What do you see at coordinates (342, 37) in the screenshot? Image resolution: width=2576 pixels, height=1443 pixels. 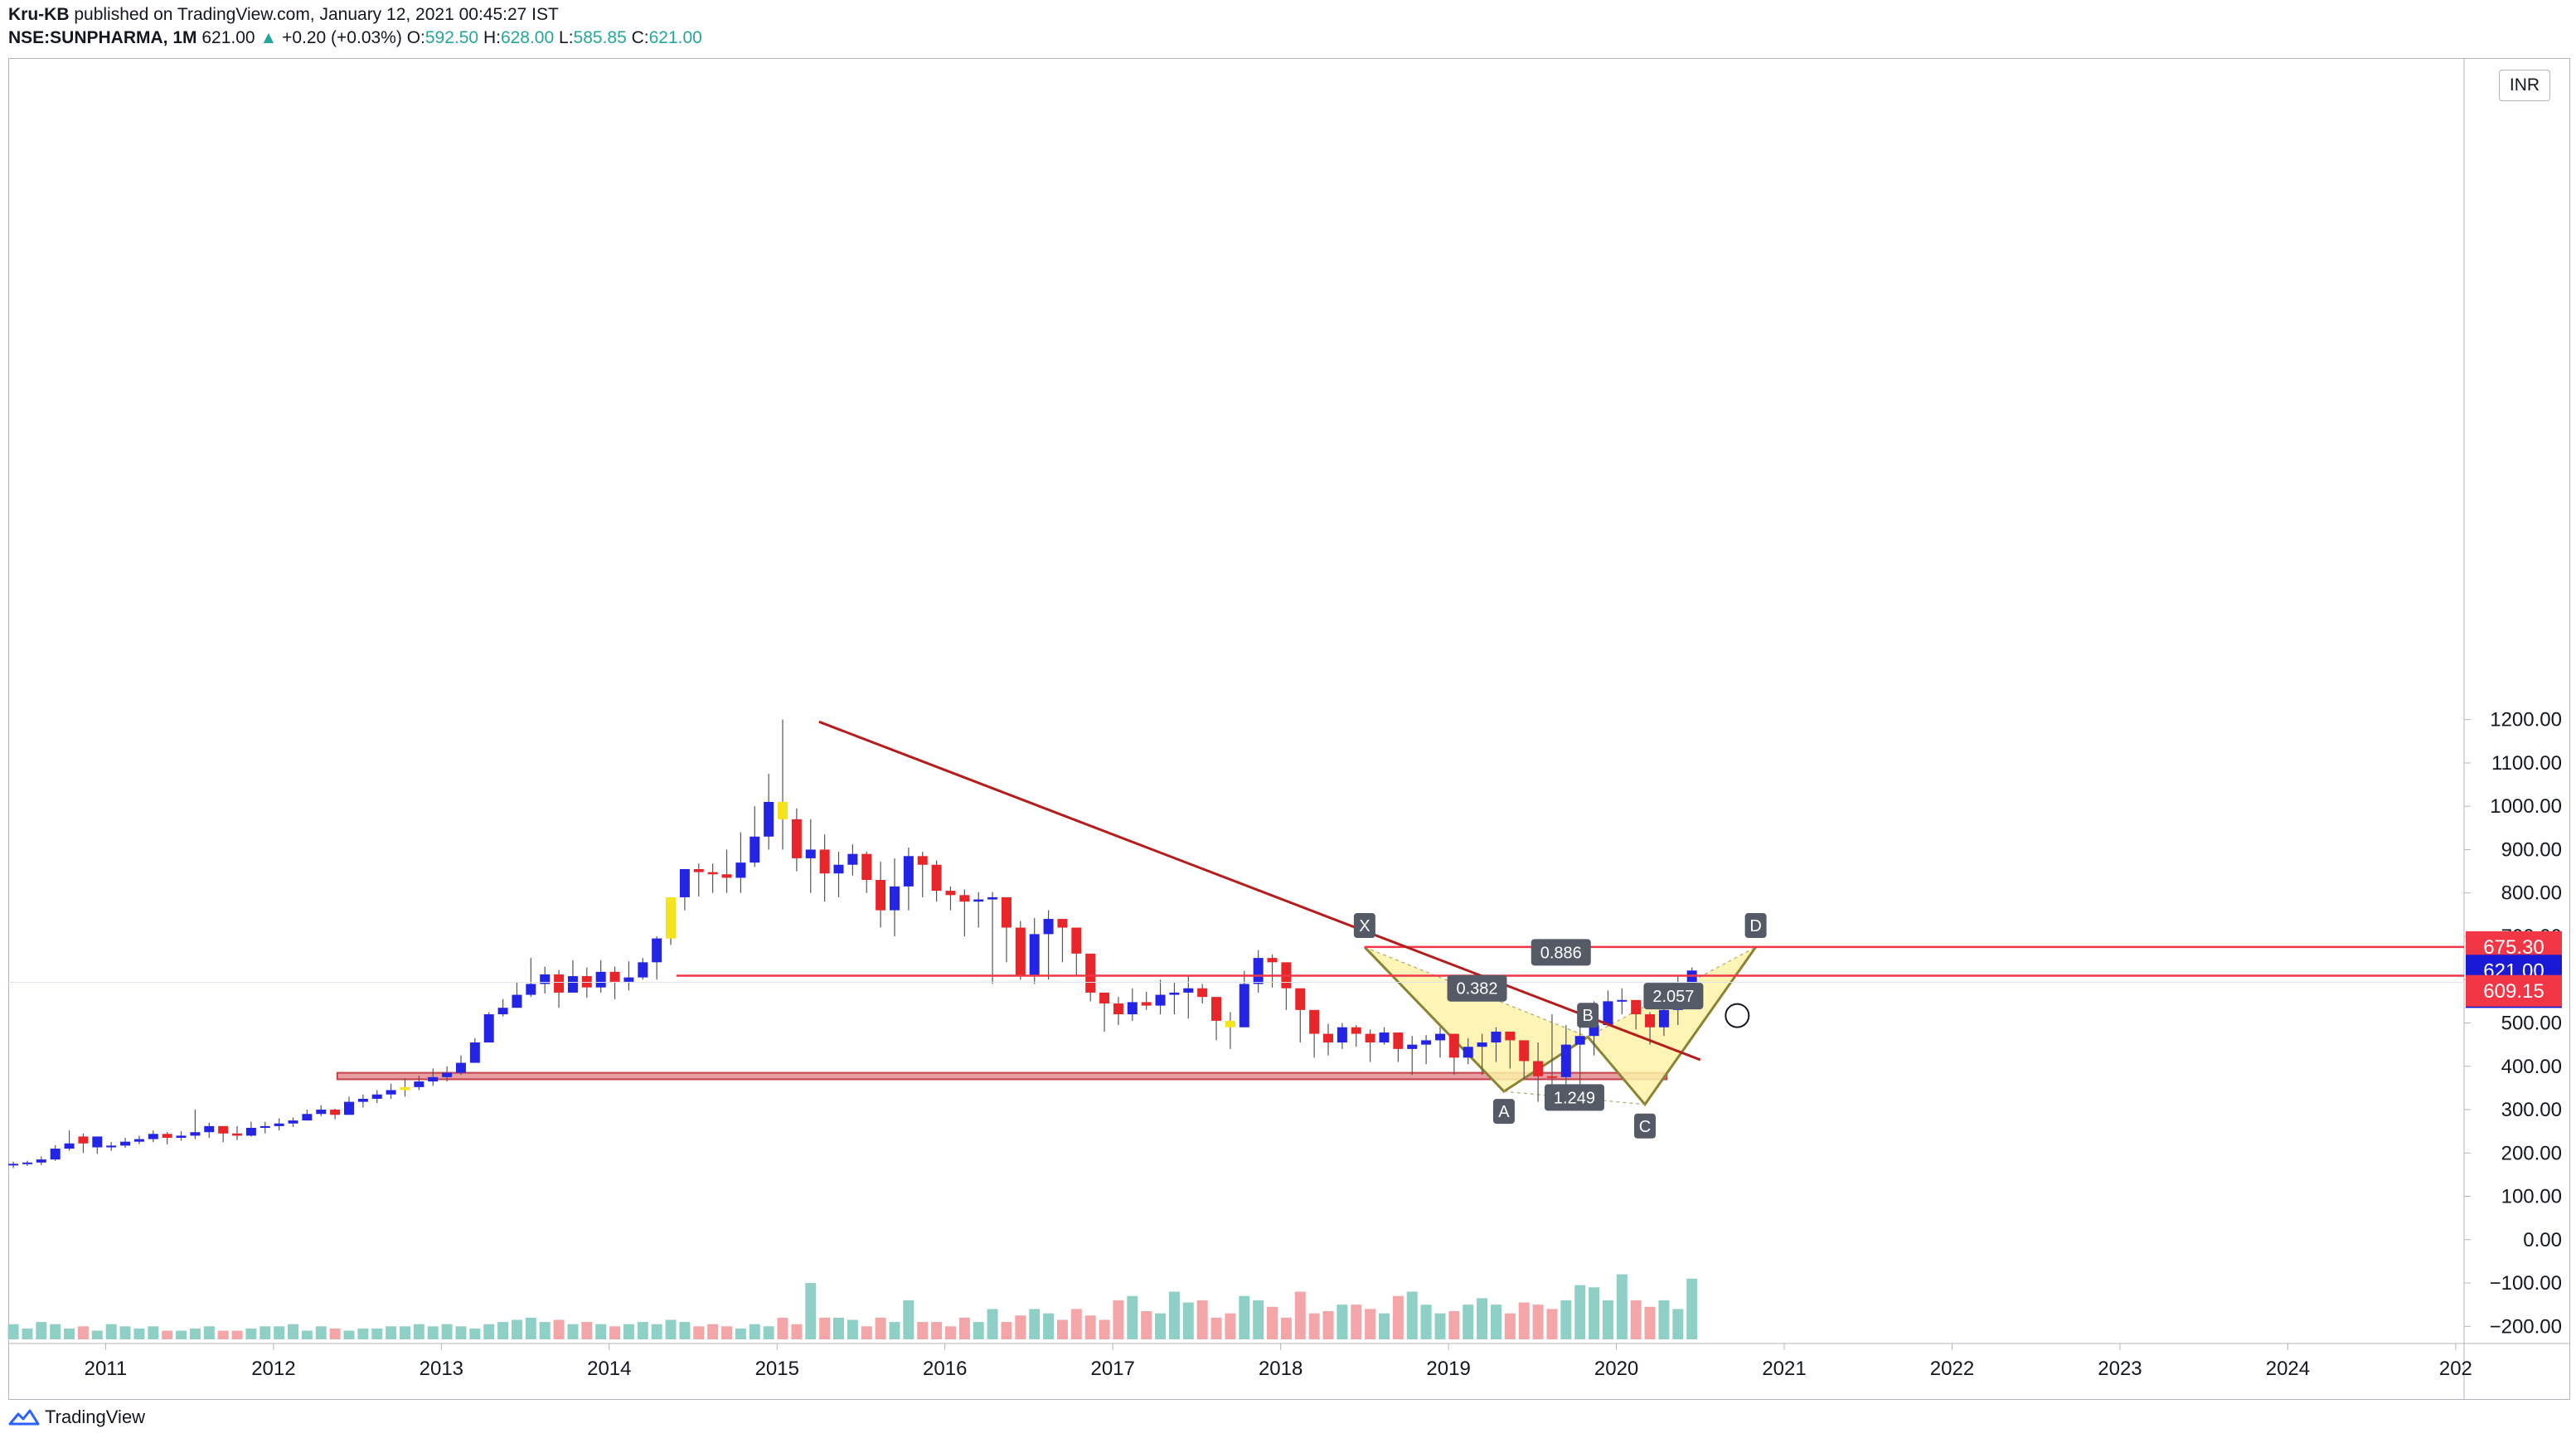 I see `price-change: +0.20 (+0.03%)` at bounding box center [342, 37].